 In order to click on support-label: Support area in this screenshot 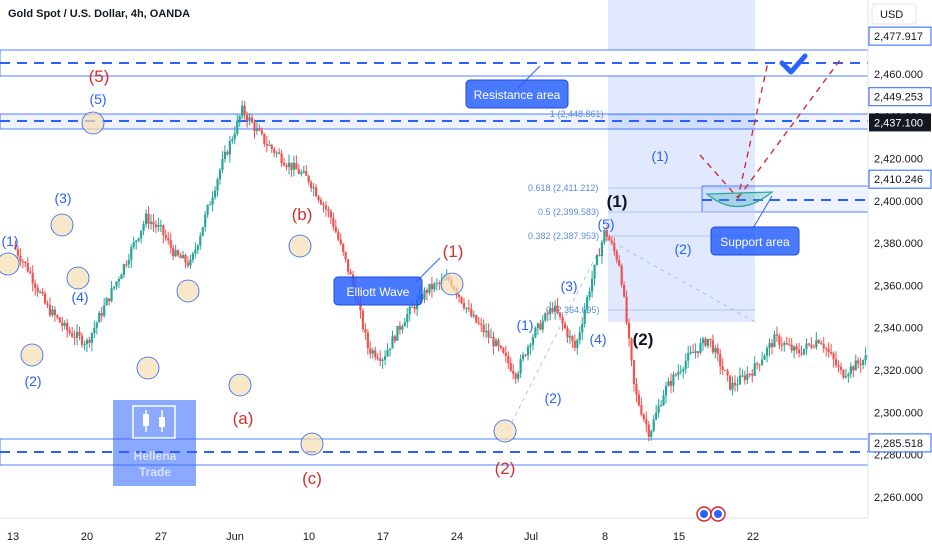, I will do `click(755, 242)`.